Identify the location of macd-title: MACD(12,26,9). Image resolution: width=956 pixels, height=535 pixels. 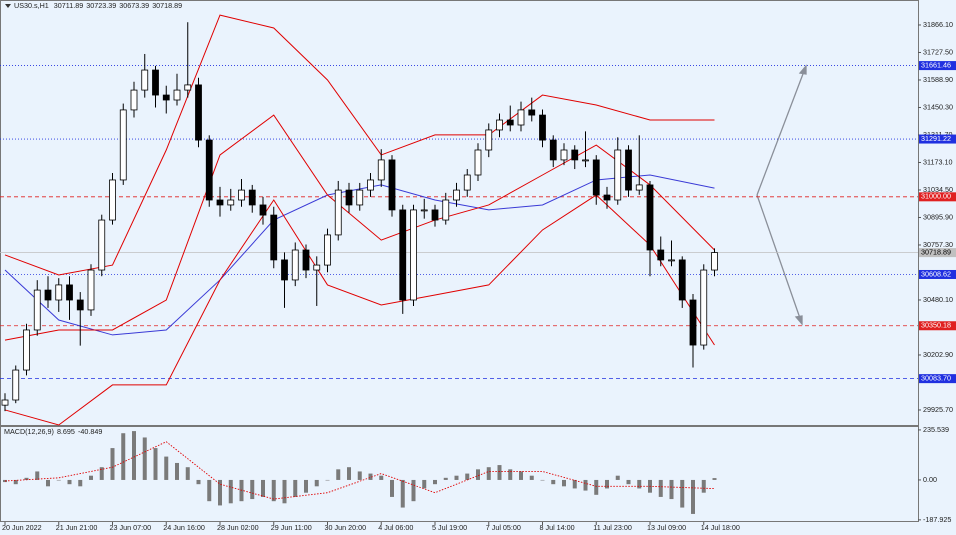
(29, 431).